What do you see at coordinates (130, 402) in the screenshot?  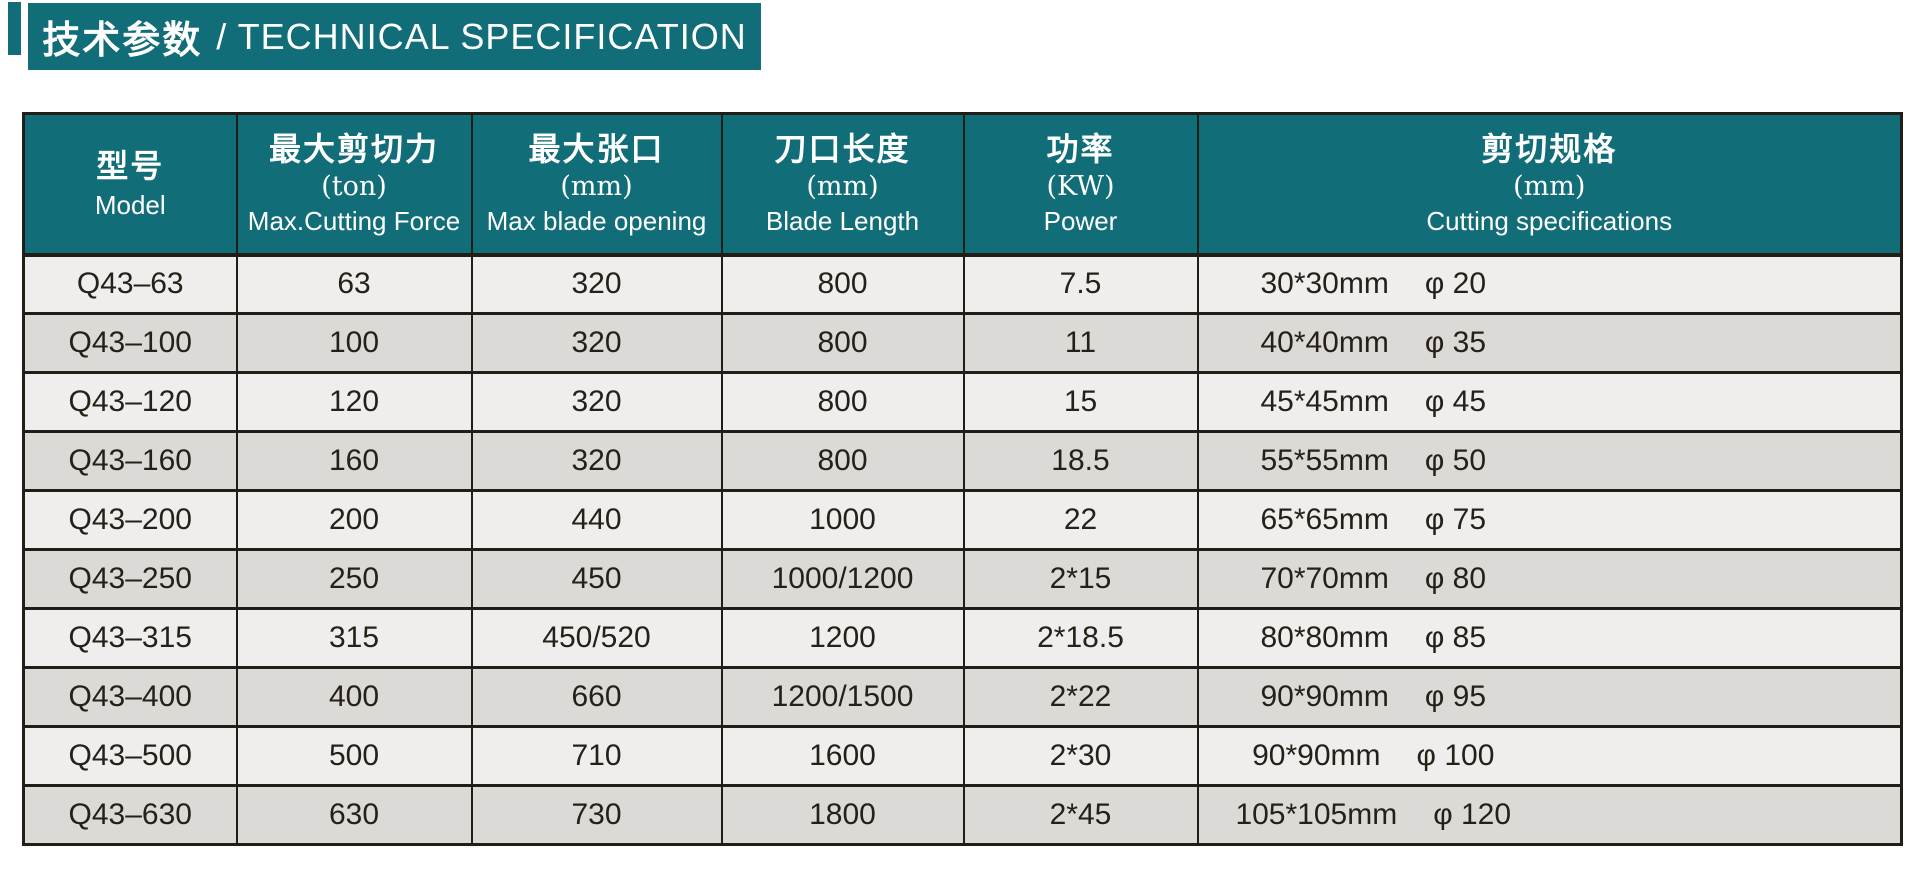 I see `model-cell: Q43–120` at bounding box center [130, 402].